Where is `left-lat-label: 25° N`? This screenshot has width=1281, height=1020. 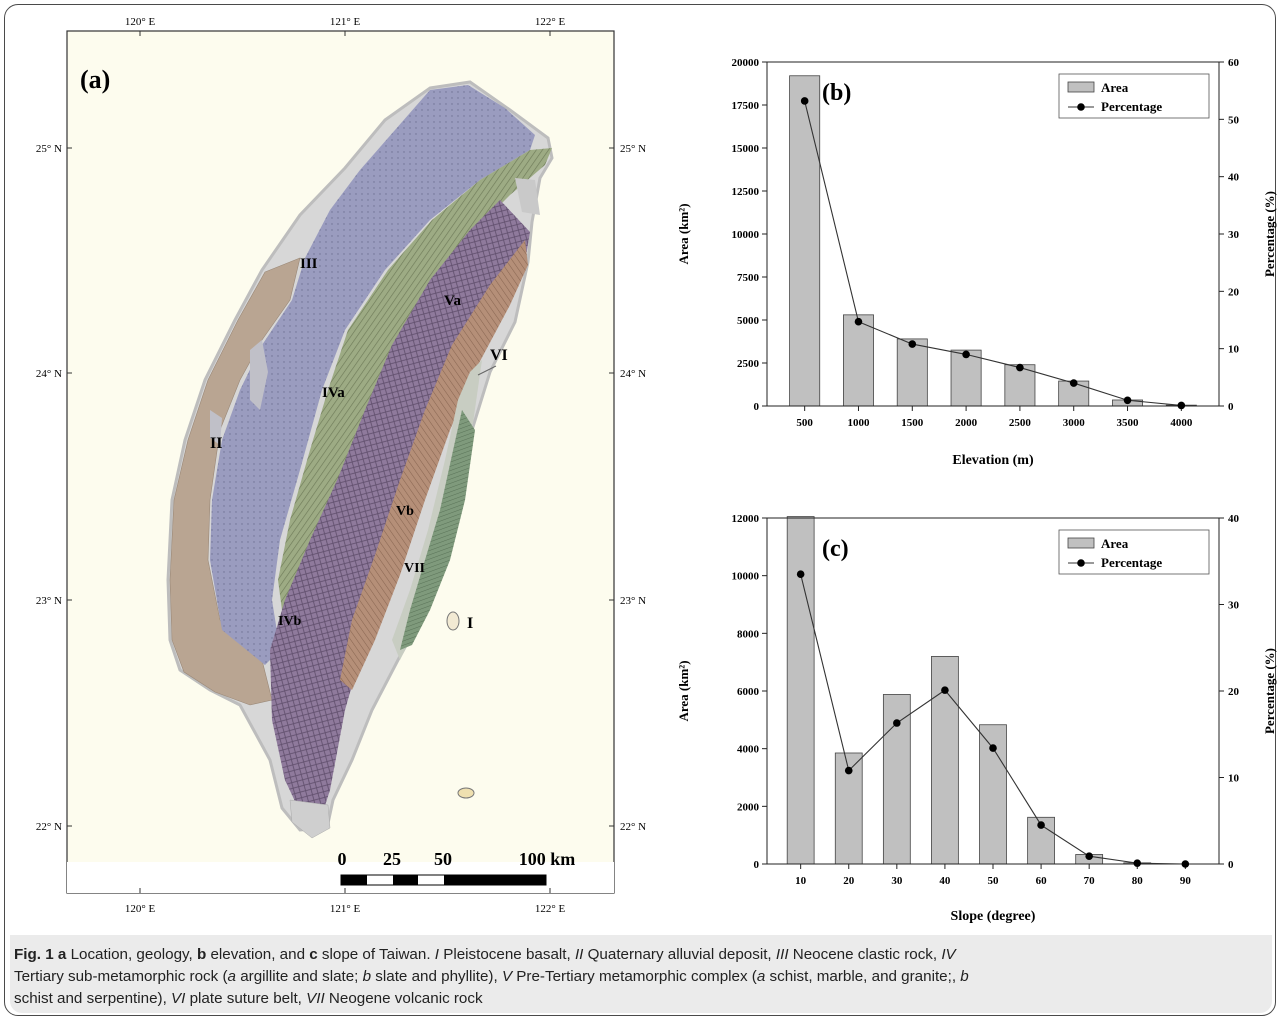 left-lat-label: 25° N is located at coordinates (49, 149).